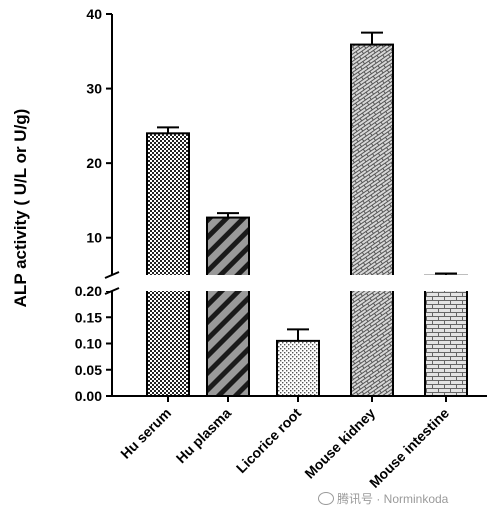 The width and height of the screenshot is (503, 523). What do you see at coordinates (112, 291) in the screenshot?
I see `axis-break-mark-lower` at bounding box center [112, 291].